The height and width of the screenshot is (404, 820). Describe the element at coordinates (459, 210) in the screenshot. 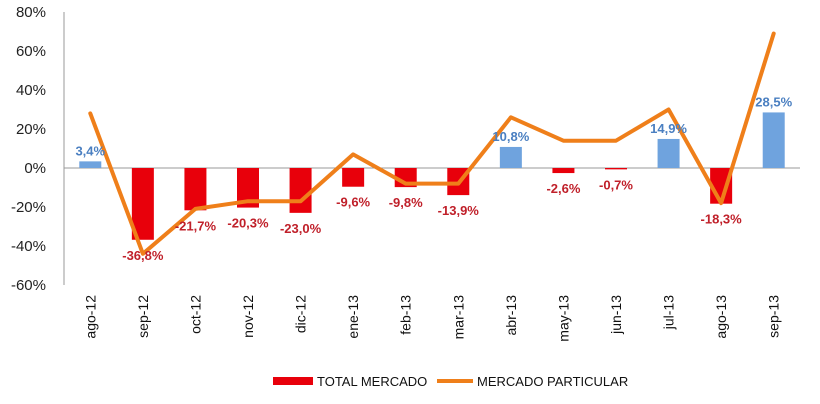

I see `data-label-mar-13: -13,9%` at that location.